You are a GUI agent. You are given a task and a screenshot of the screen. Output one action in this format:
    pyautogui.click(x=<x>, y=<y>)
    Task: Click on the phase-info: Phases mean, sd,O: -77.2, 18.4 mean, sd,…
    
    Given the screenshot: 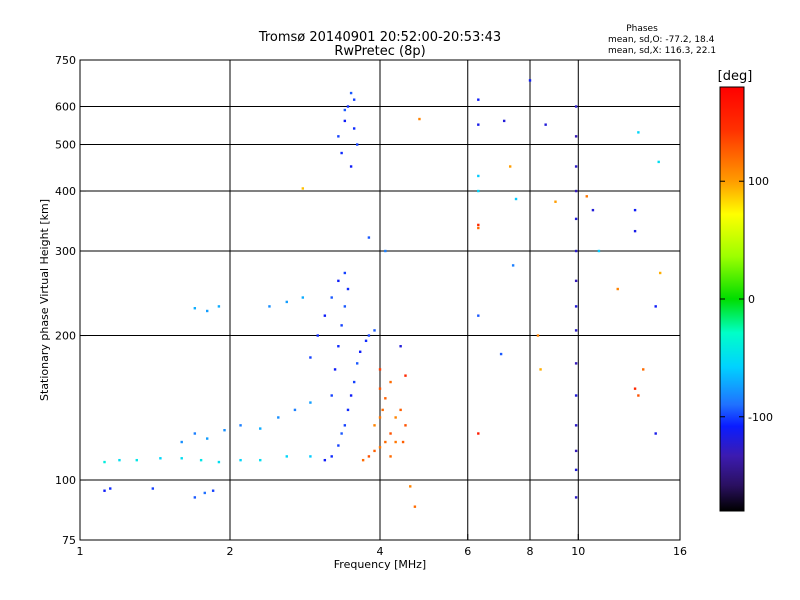 What is the action you would take?
    pyautogui.click(x=662, y=40)
    